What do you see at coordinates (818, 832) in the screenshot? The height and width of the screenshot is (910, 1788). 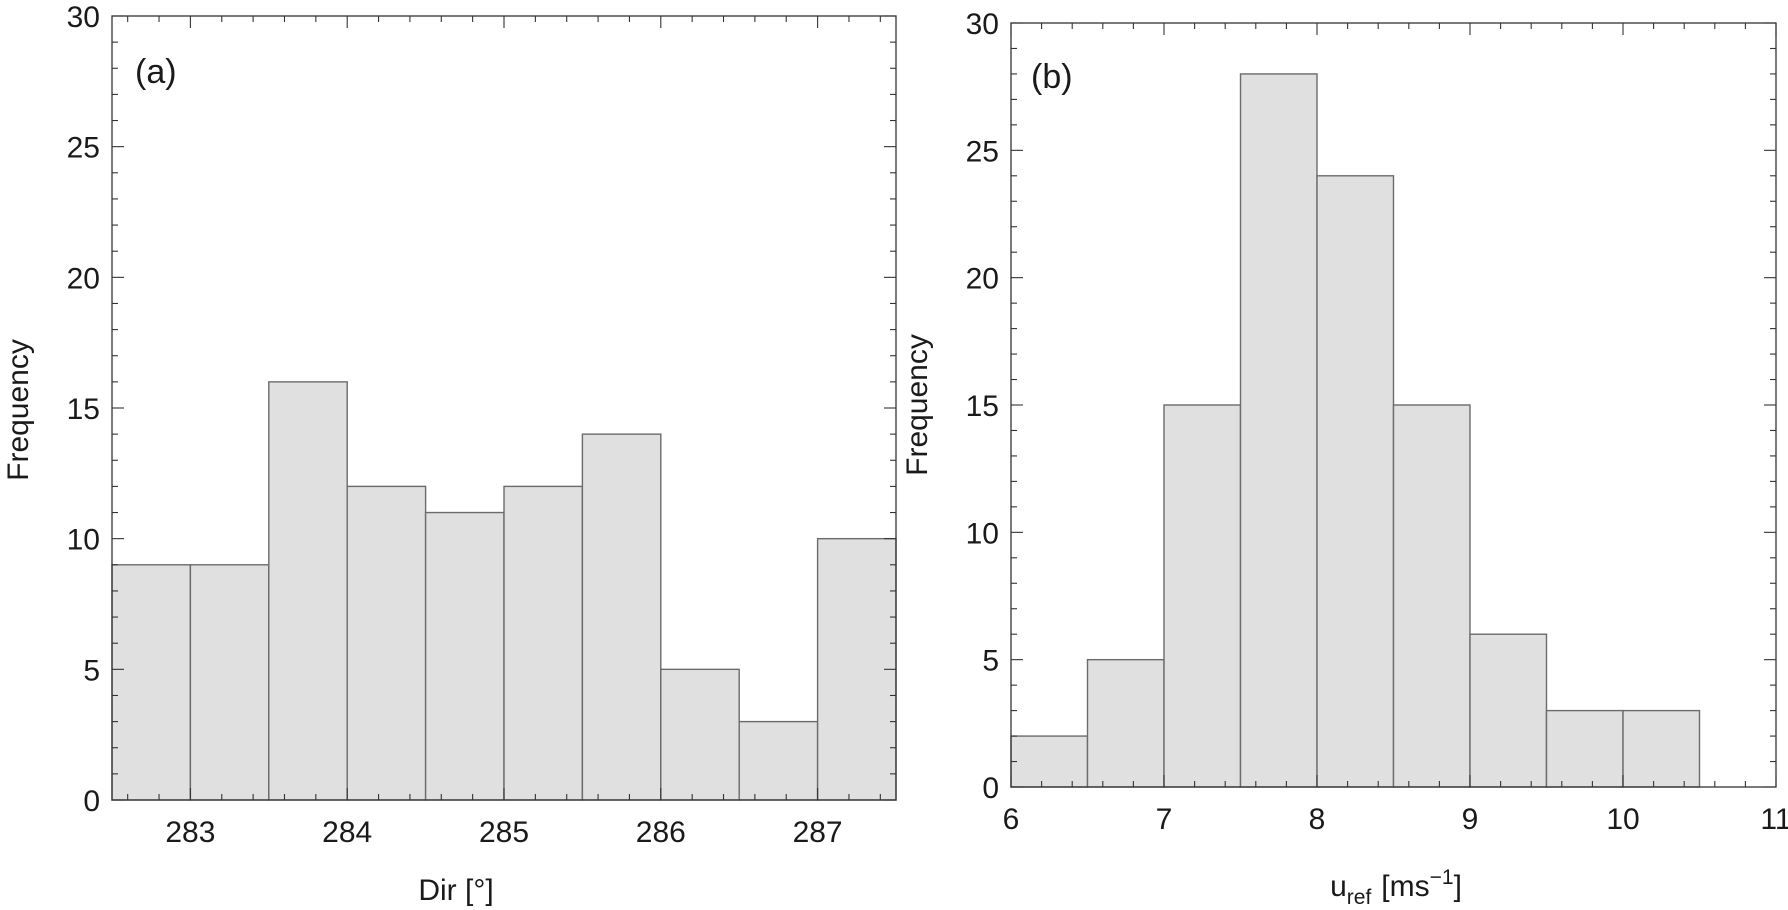 I see `panel-a-x-tick-label: 287` at bounding box center [818, 832].